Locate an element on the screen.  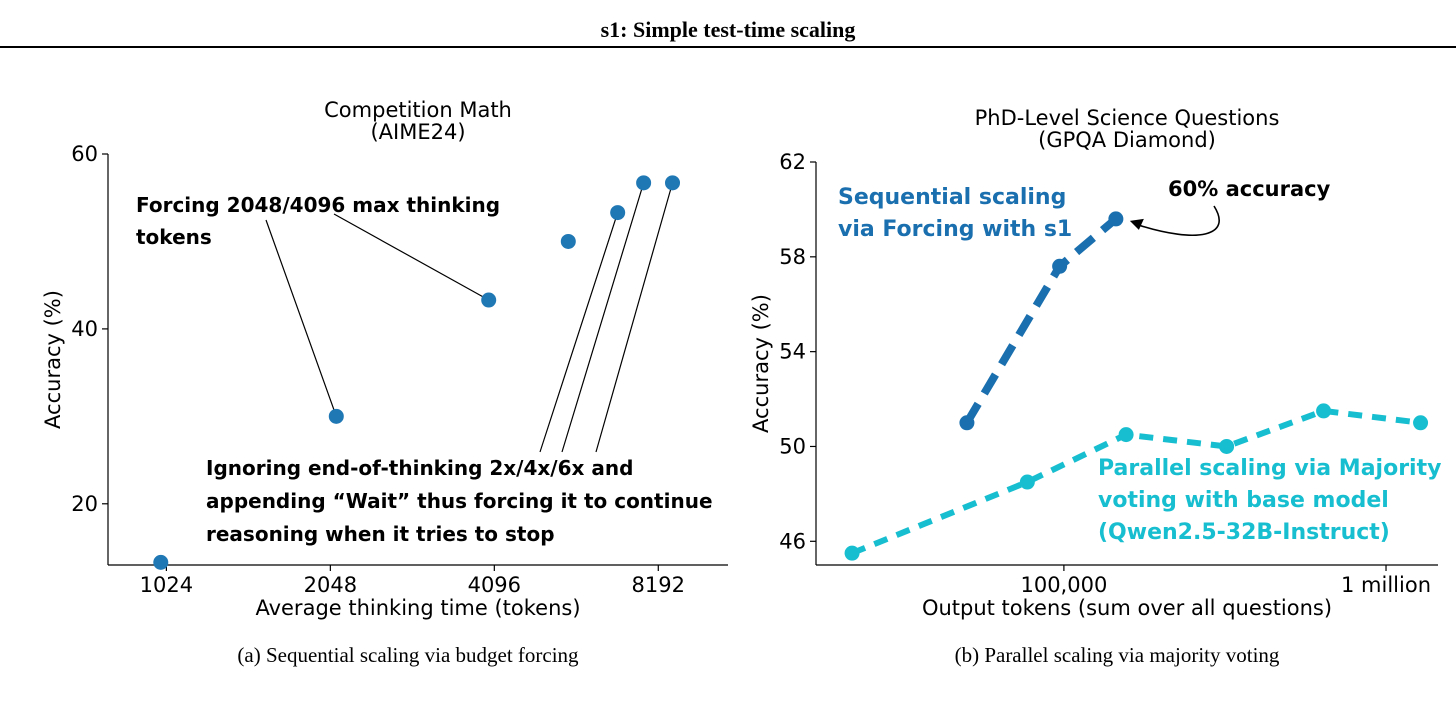
annotation-forcing: Forcing 2048/4096 max thinking is located at coordinates (318, 205).